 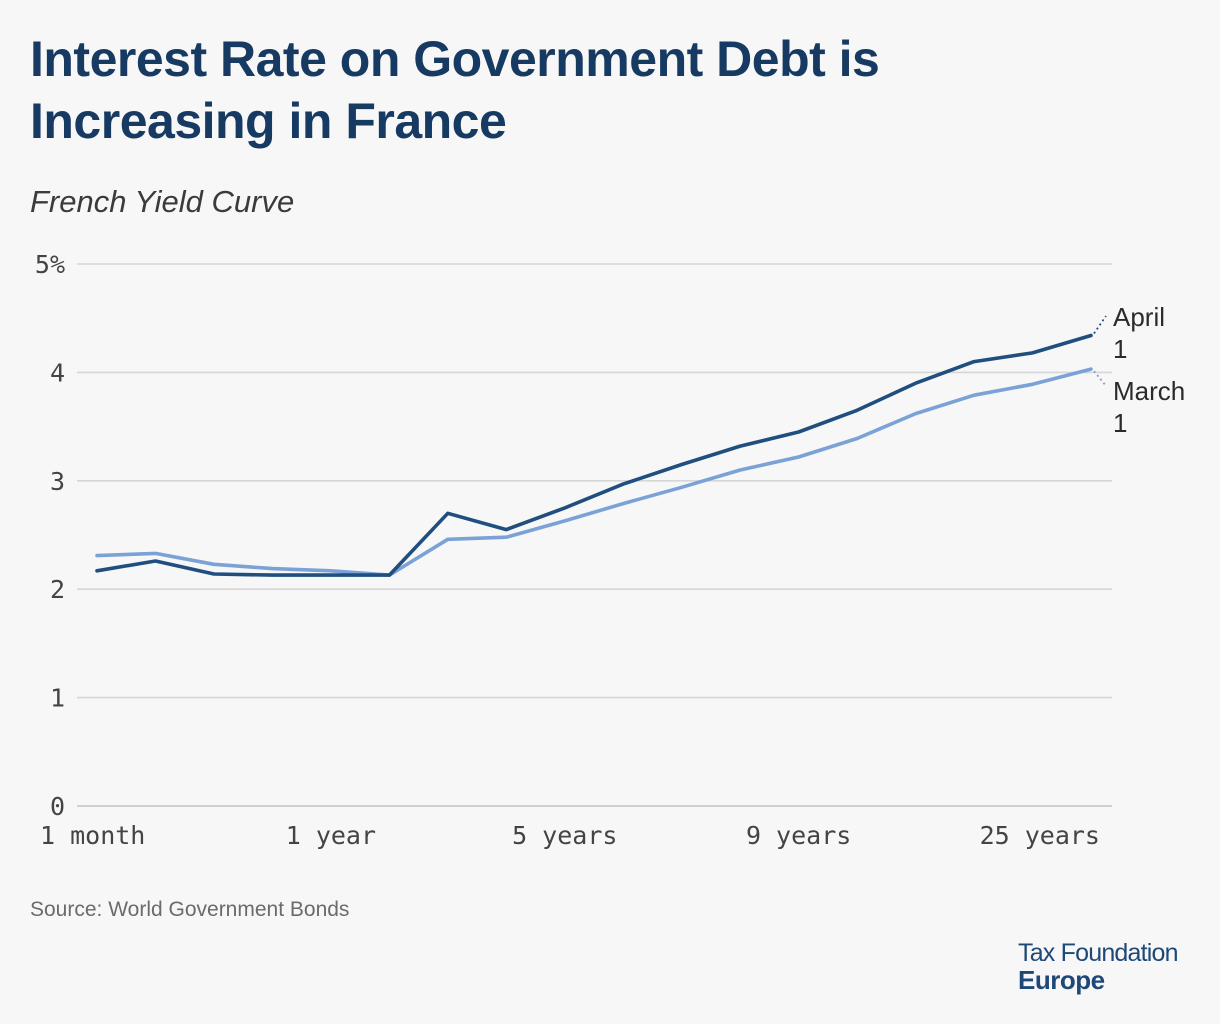 I want to click on y-tick-label: 5%, so click(x=50, y=264).